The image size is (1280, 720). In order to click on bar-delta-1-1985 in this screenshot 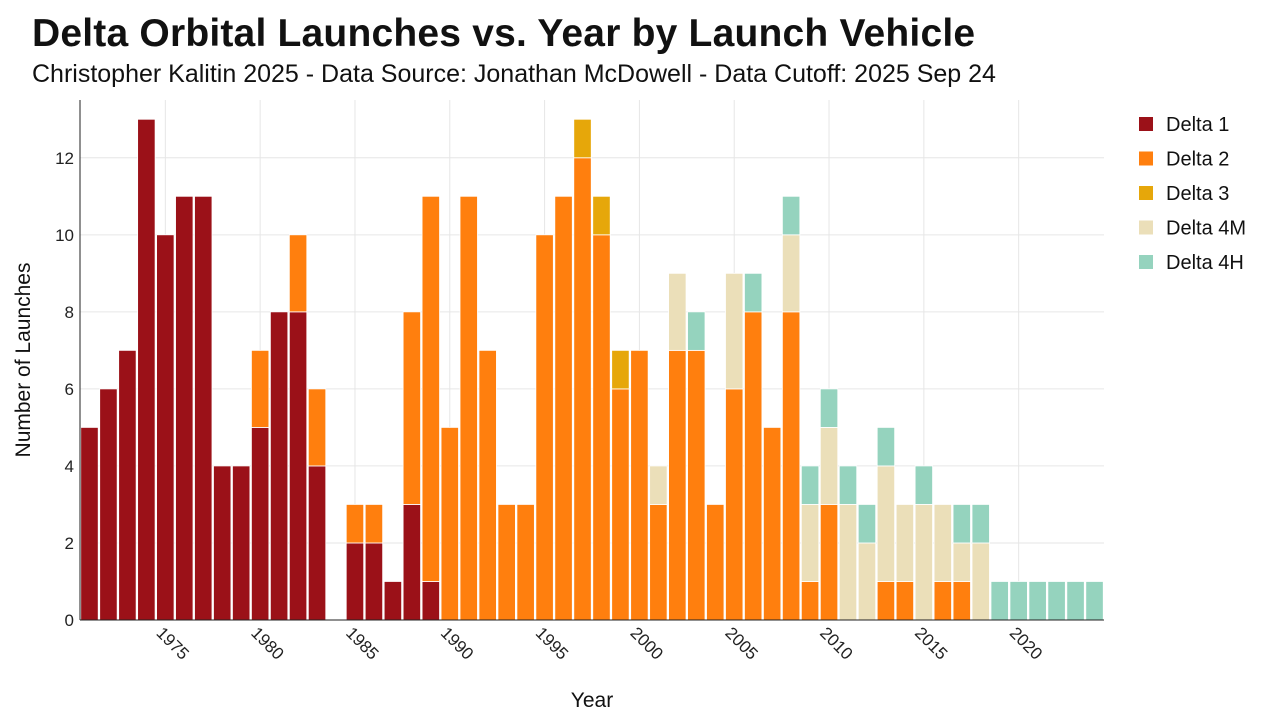, I will do `click(355, 581)`.